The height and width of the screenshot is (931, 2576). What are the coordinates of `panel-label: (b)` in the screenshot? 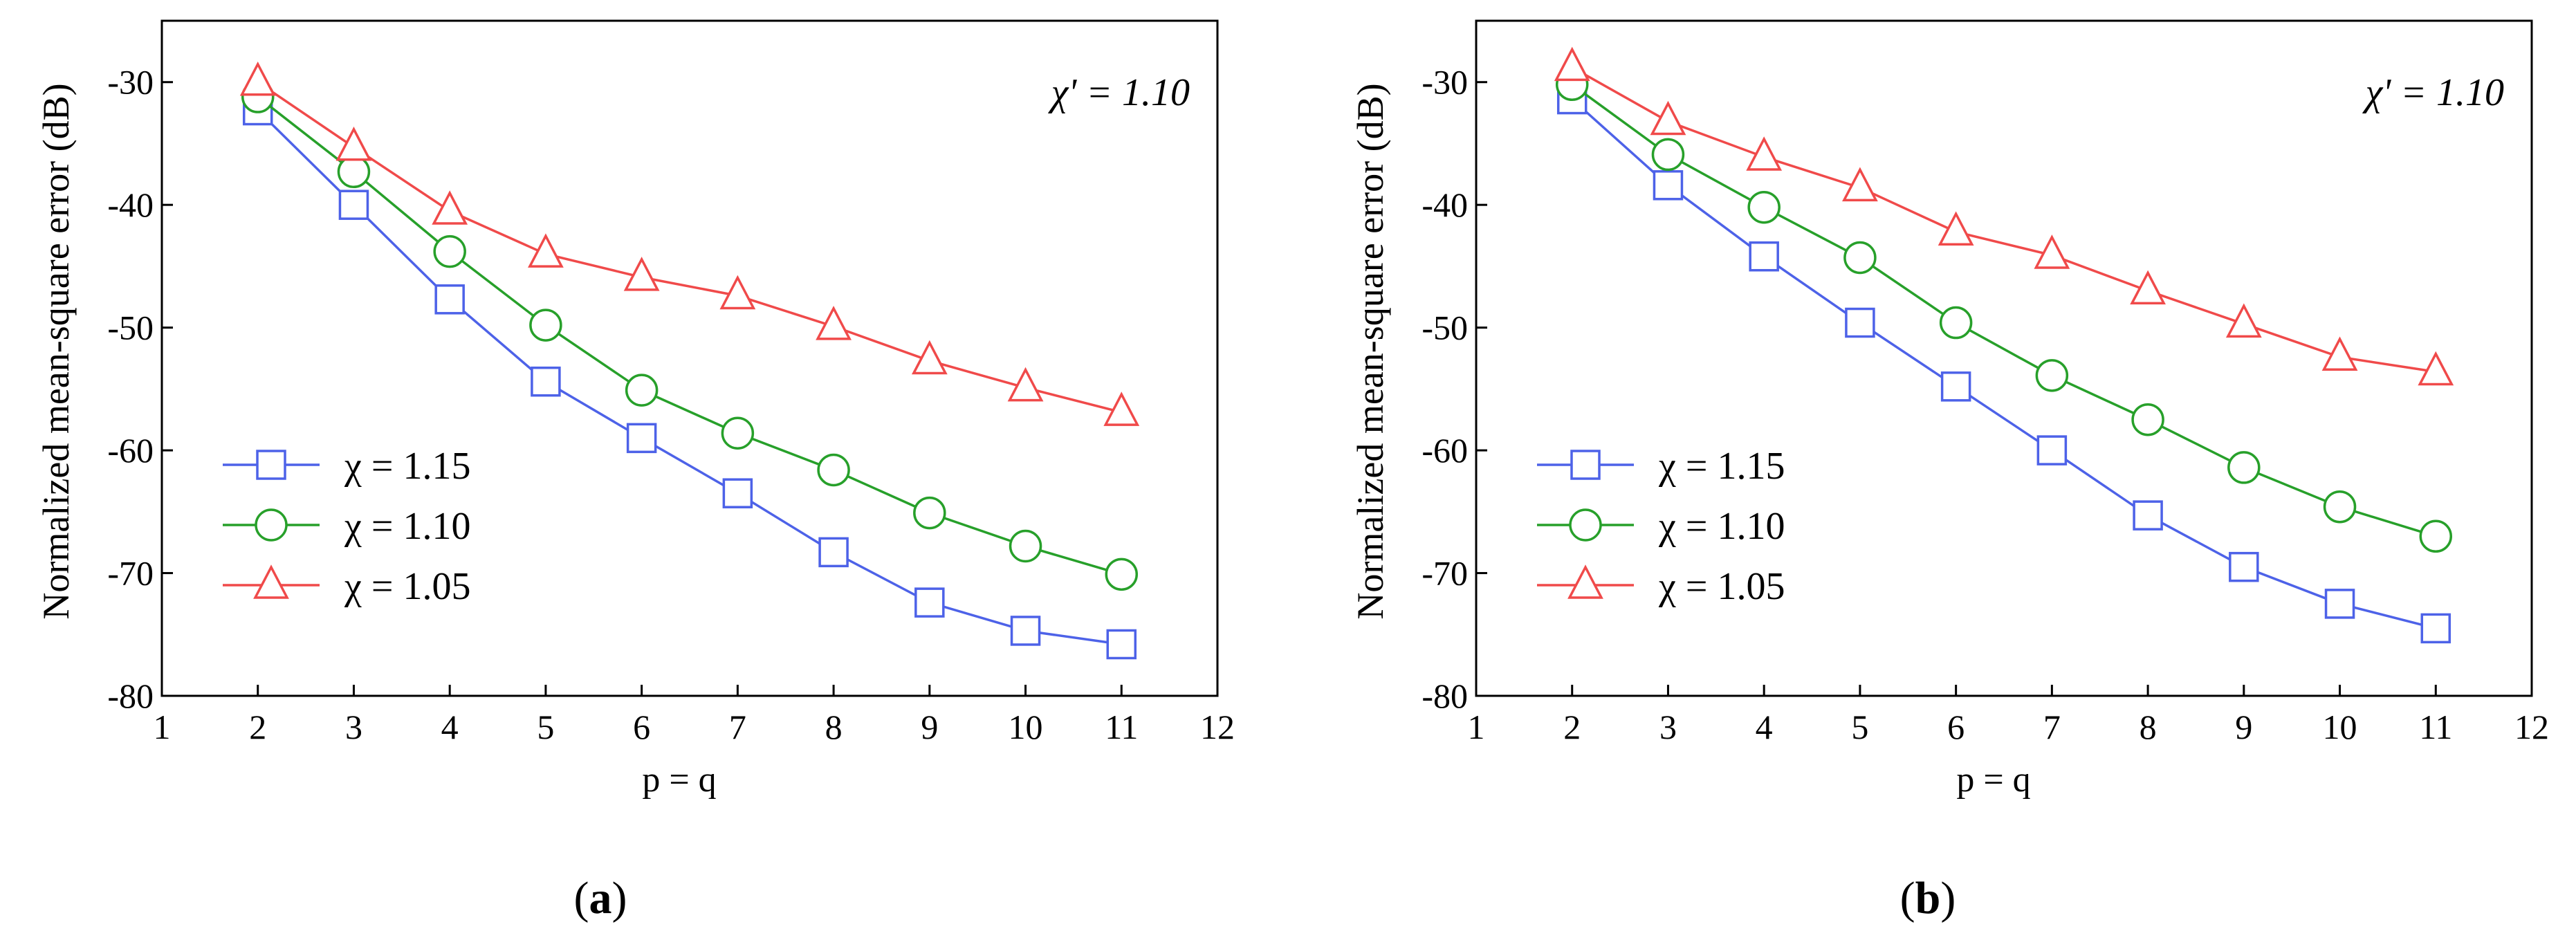 It's located at (1928, 898).